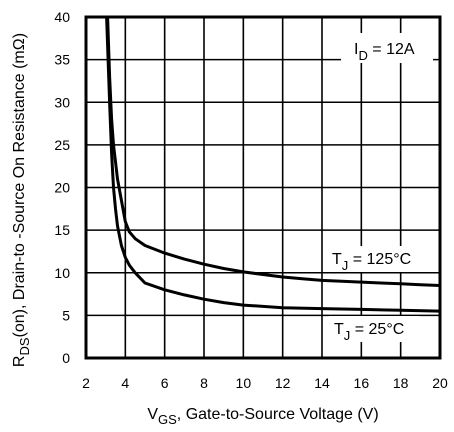 The image size is (454, 432). What do you see at coordinates (362, 383) in the screenshot?
I see `x-tick-label: 16` at bounding box center [362, 383].